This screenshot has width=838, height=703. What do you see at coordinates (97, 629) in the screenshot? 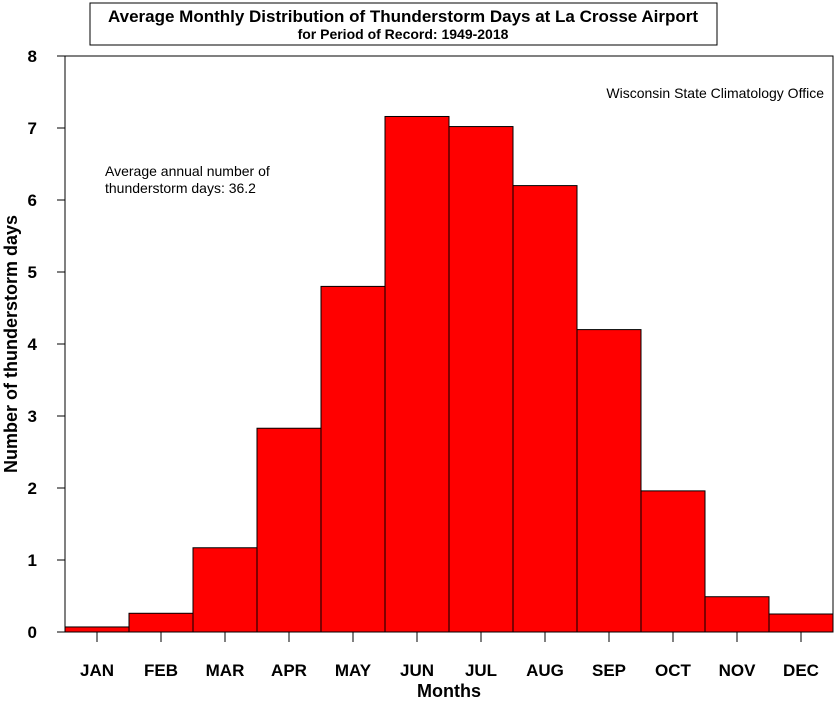
I see `bar-jan` at bounding box center [97, 629].